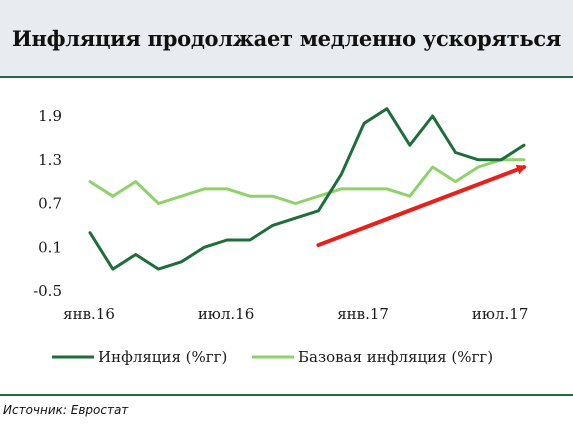 This screenshot has width=573, height=427. I want to click on legend: Инфляция (%гг) Базовая инфляция (%гг), so click(272, 357).